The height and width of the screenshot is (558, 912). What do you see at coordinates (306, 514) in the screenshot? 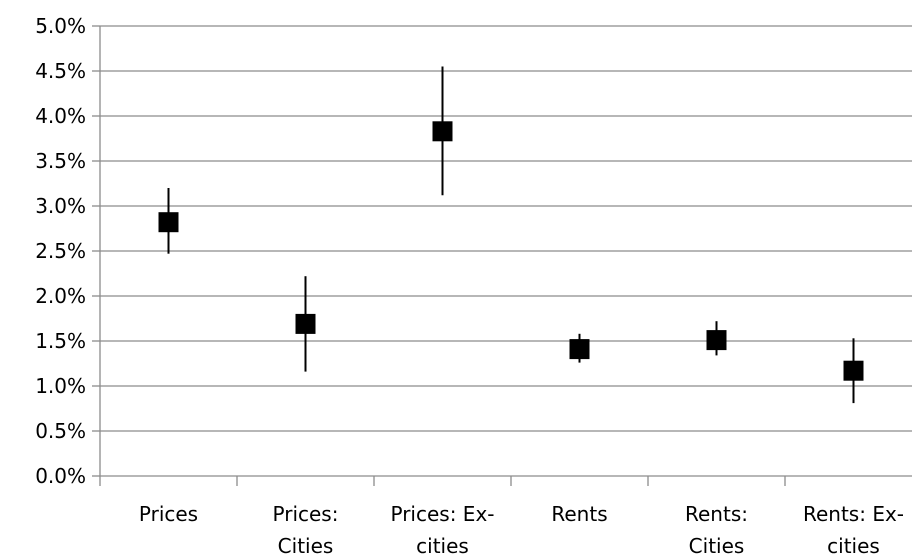
I see `x-category-label: Prices:` at bounding box center [306, 514].